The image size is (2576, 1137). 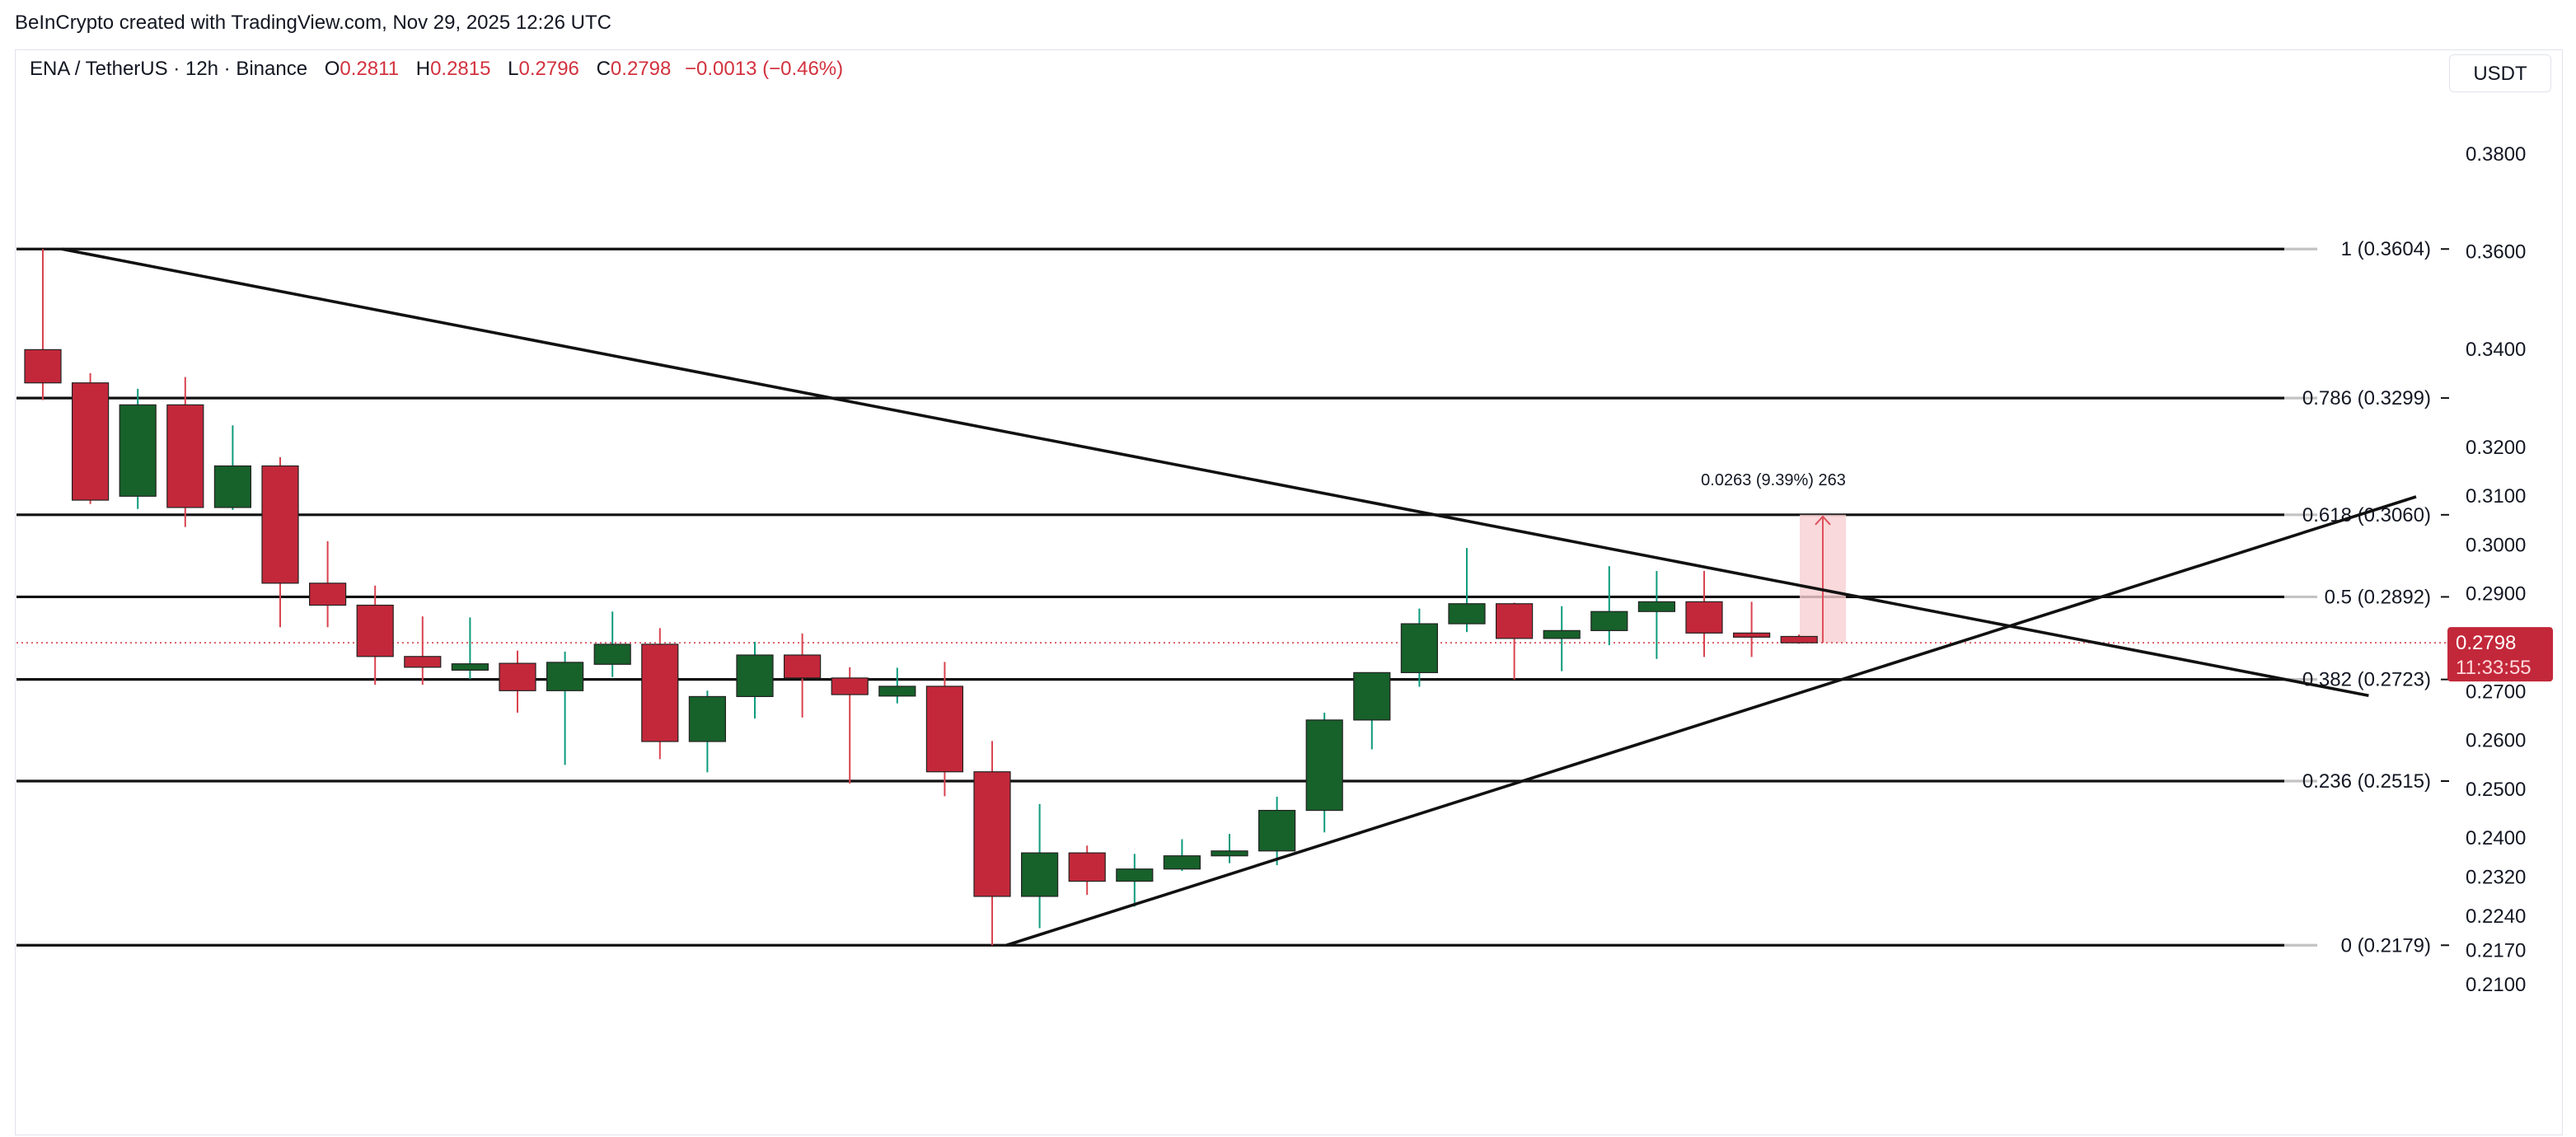 I want to click on currency-button: USDT, so click(x=2500, y=73).